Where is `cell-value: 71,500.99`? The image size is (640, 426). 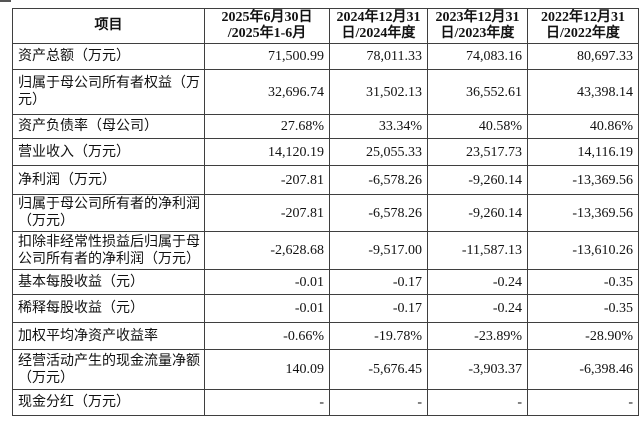 cell-value: 71,500.99 is located at coordinates (267, 56).